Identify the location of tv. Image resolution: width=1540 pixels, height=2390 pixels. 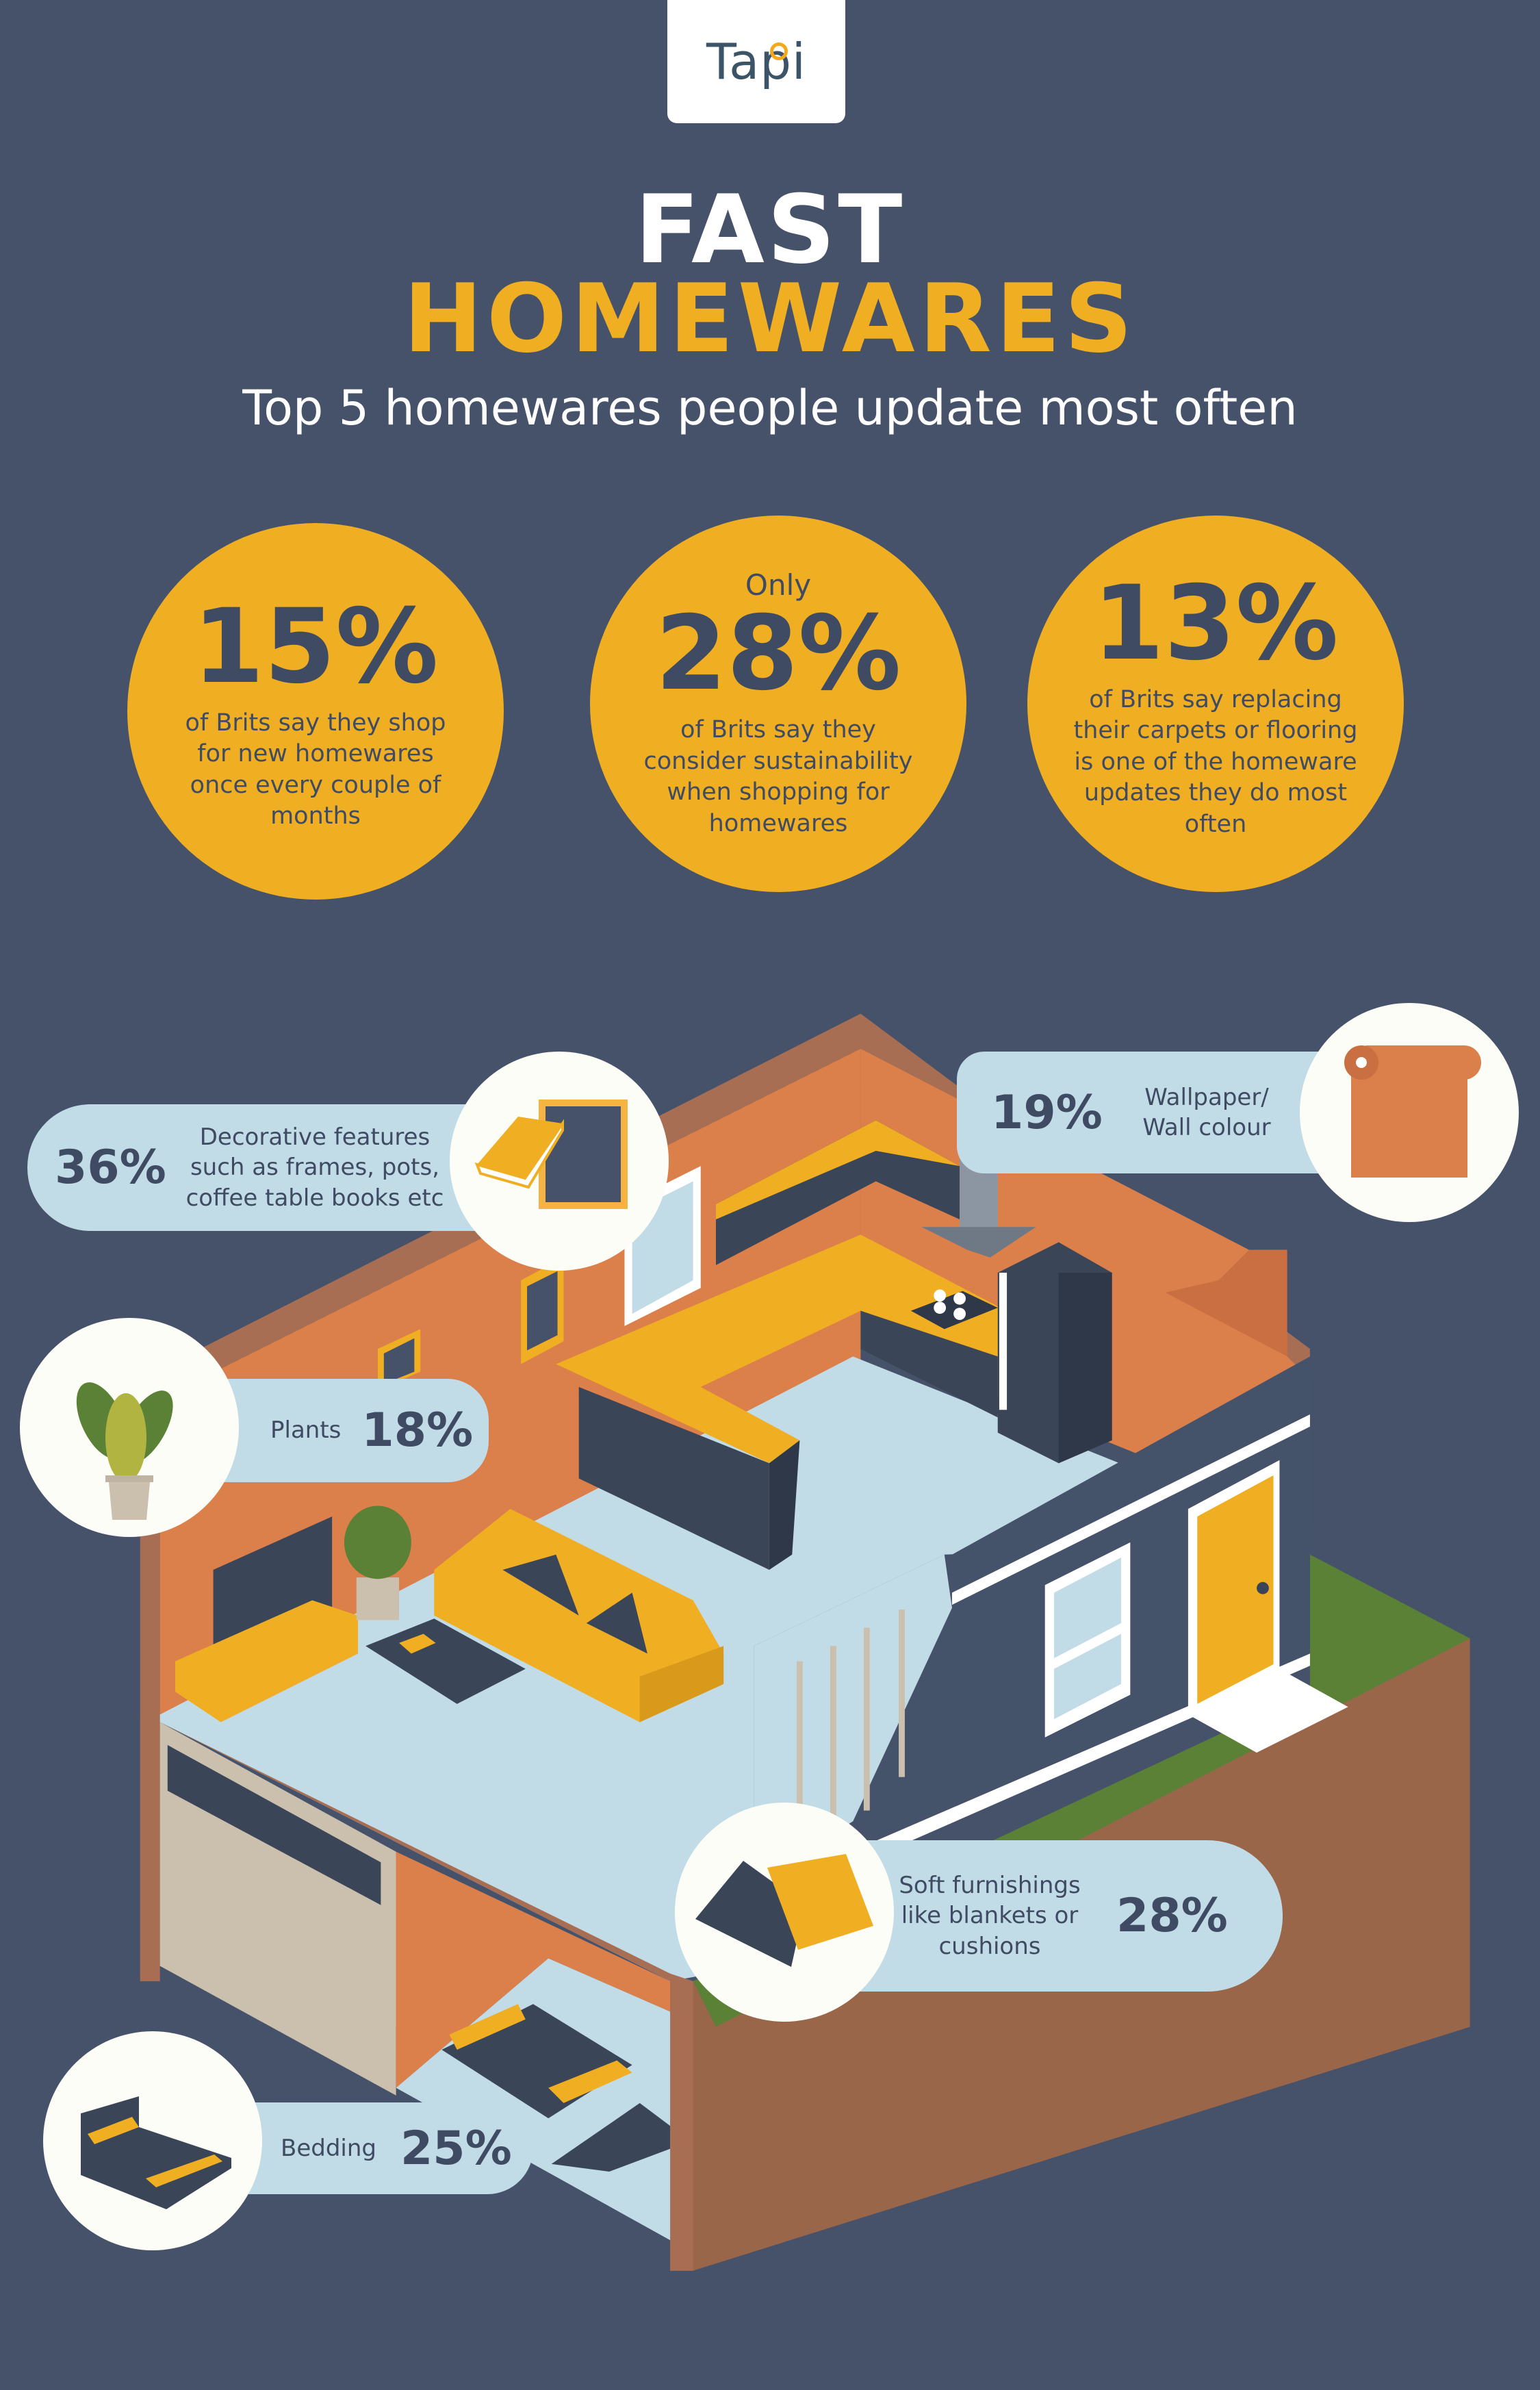
(273, 1589).